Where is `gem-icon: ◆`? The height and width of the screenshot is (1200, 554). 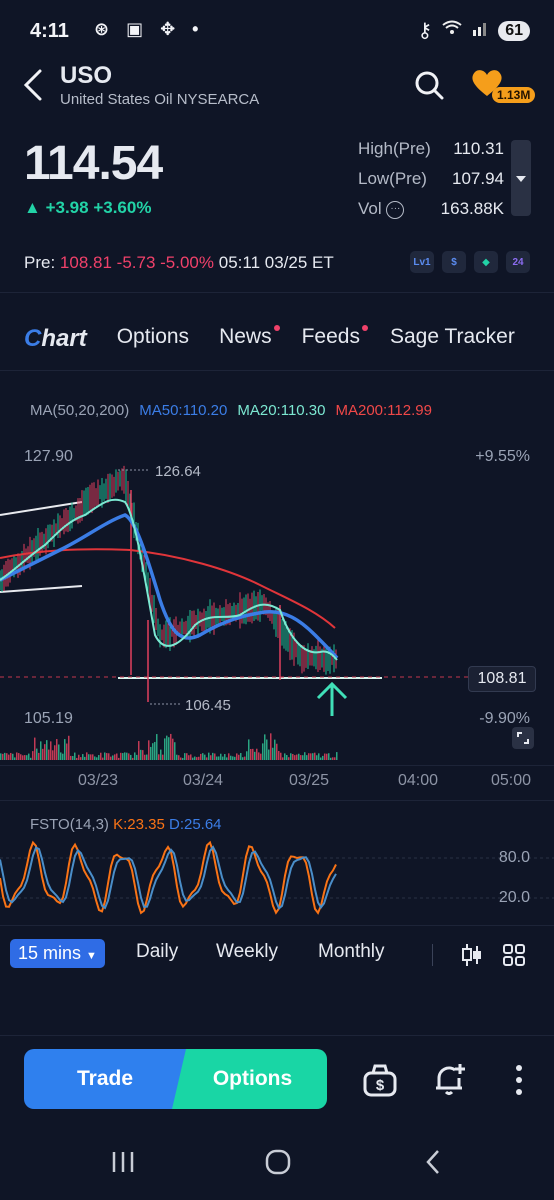
gem-icon: ◆ is located at coordinates (486, 262).